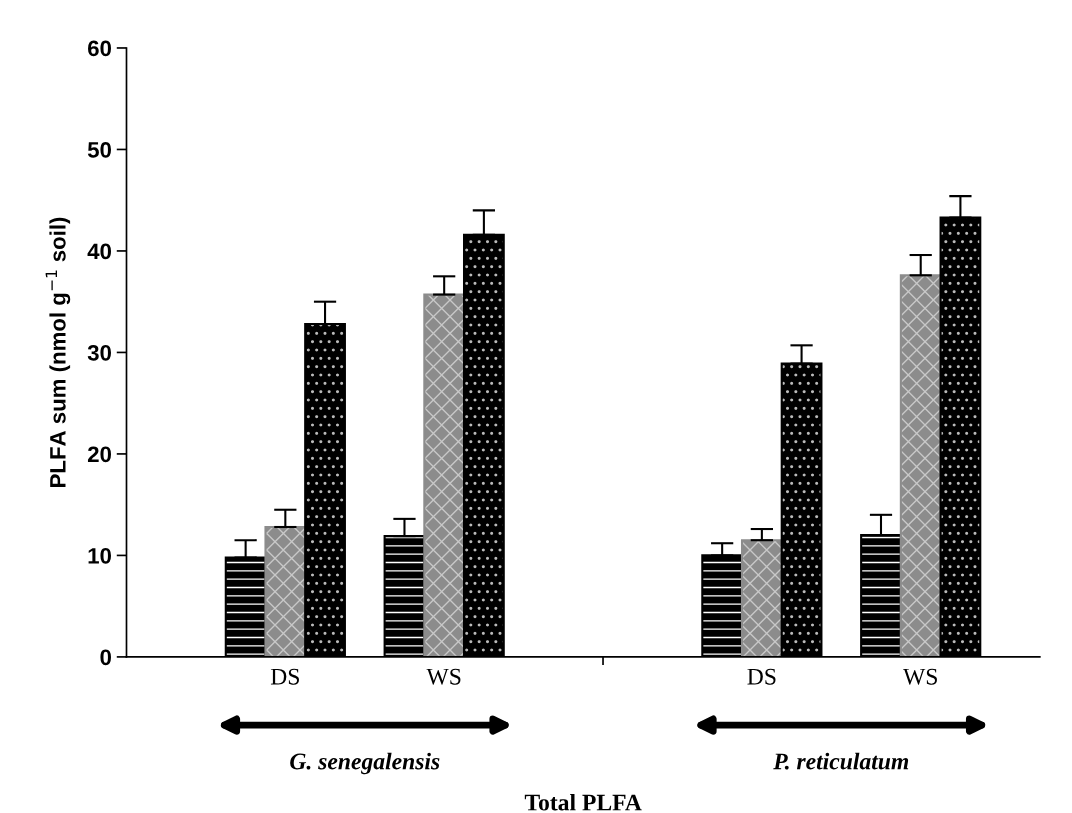  Describe the element at coordinates (99, 555) in the screenshot. I see `y-tick-label: 10` at that location.